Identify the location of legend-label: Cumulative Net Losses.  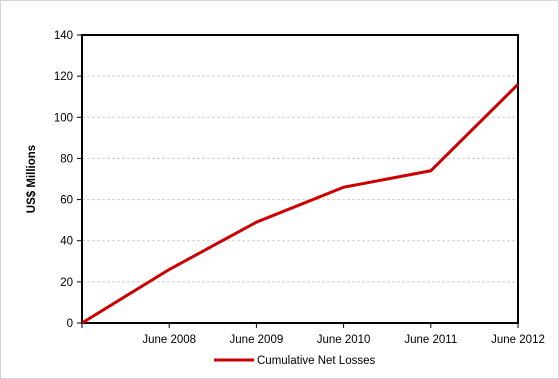
(316, 361).